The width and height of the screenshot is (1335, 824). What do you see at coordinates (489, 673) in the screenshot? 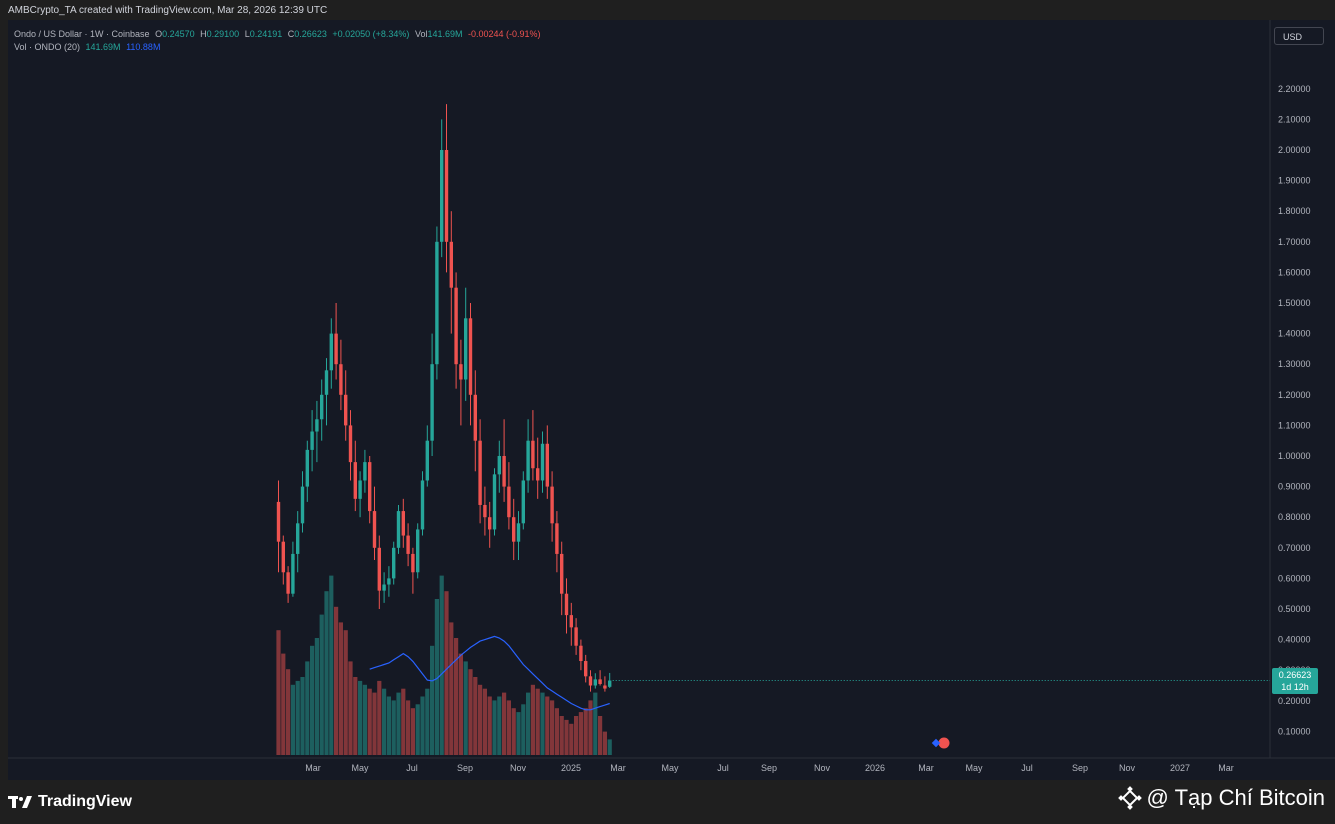
I see `volume-ma-line` at bounding box center [489, 673].